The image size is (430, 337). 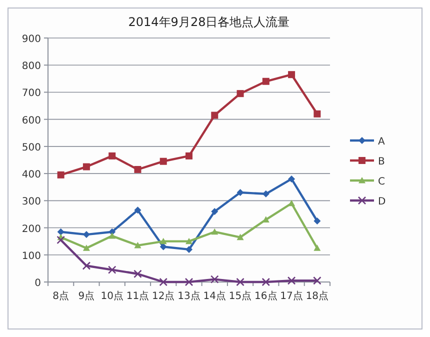 What do you see at coordinates (31, 94) in the screenshot?
I see `y-tick-label: 700` at bounding box center [31, 94].